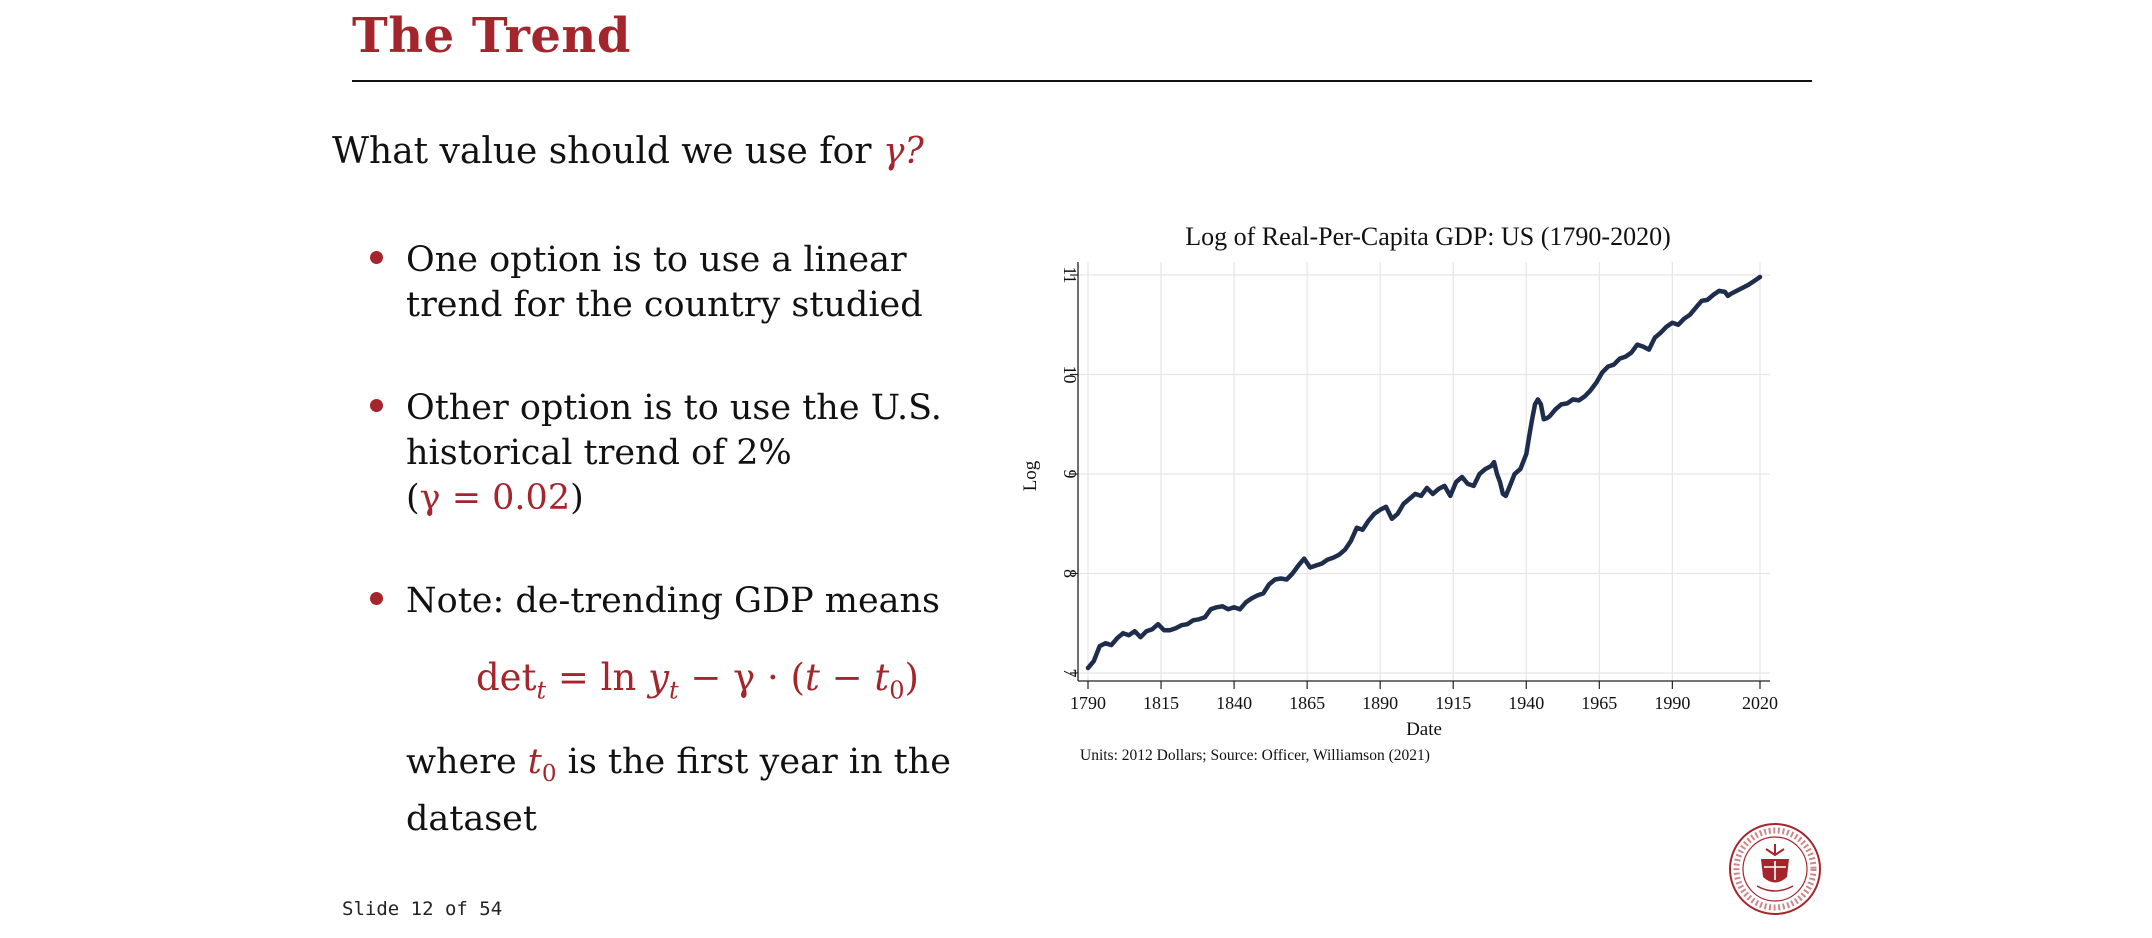 Image resolution: width=2152 pixels, height=938 pixels. What do you see at coordinates (1526, 703) in the screenshot?
I see `x-tick-label-1940: 1940` at bounding box center [1526, 703].